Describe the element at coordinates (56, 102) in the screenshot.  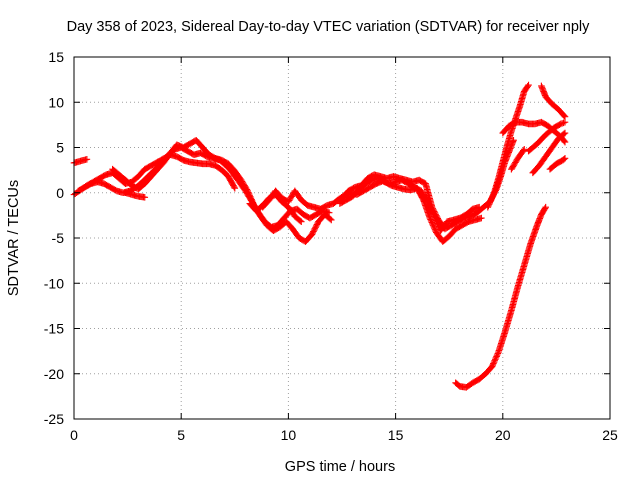
I see `y-tick-label: 10` at that location.